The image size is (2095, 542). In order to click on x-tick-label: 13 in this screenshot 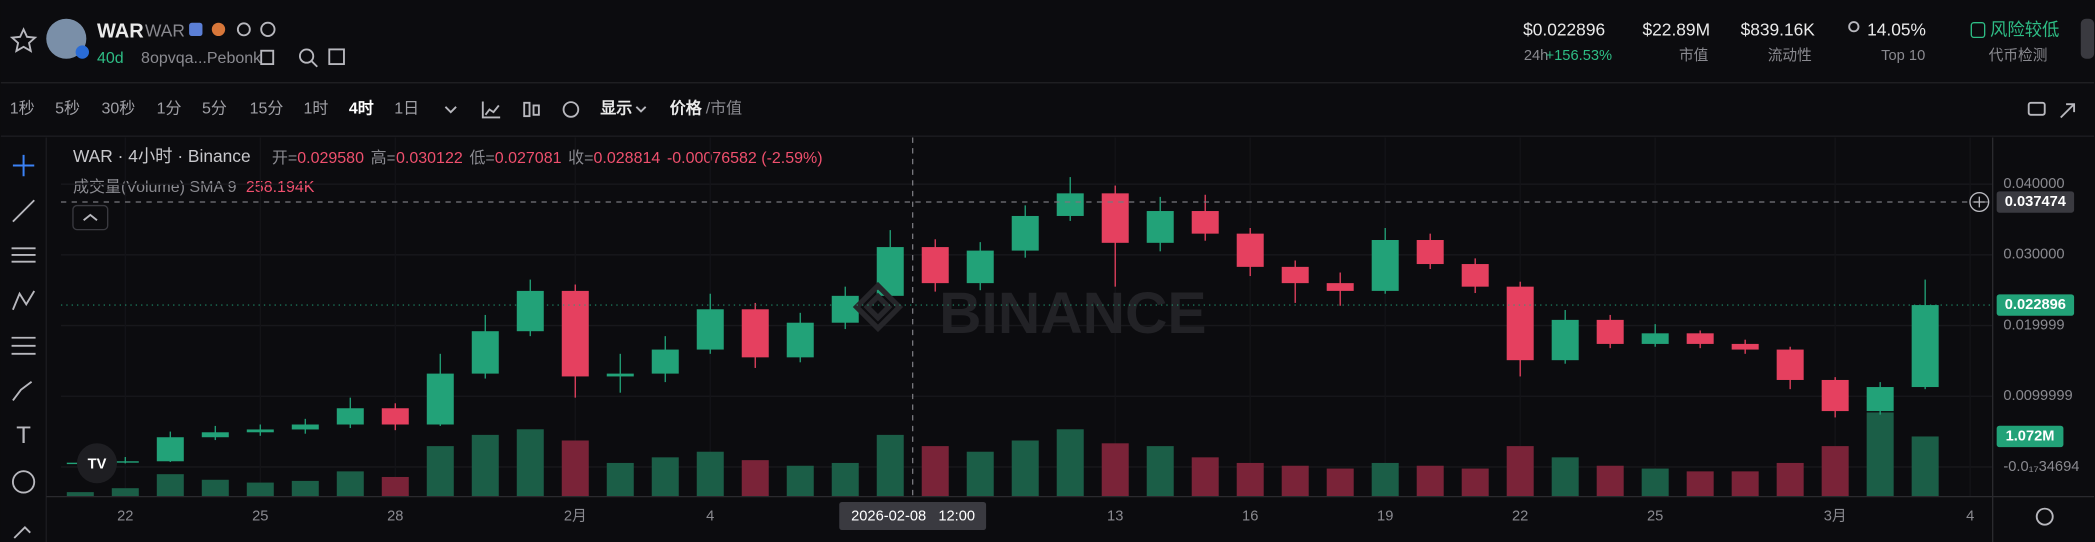, I will do `click(1115, 517)`.